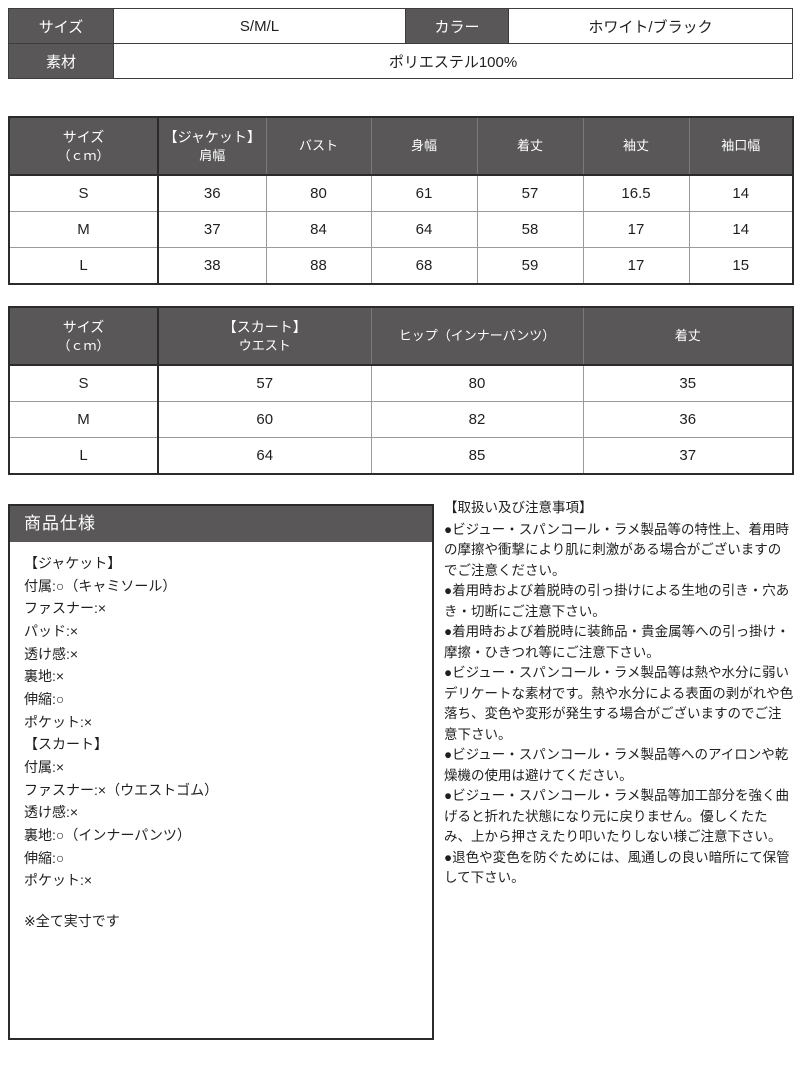  What do you see at coordinates (477, 456) in the screenshot?
I see `cell-value: 85` at bounding box center [477, 456].